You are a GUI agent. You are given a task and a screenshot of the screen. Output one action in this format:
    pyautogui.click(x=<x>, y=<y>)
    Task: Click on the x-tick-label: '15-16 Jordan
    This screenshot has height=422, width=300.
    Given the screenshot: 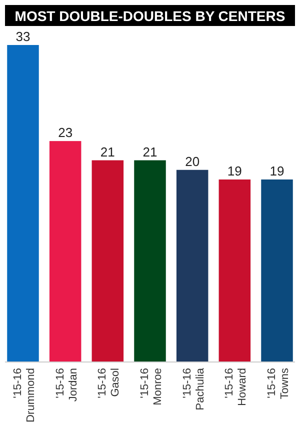 What is the action you would take?
    pyautogui.click(x=67, y=385)
    